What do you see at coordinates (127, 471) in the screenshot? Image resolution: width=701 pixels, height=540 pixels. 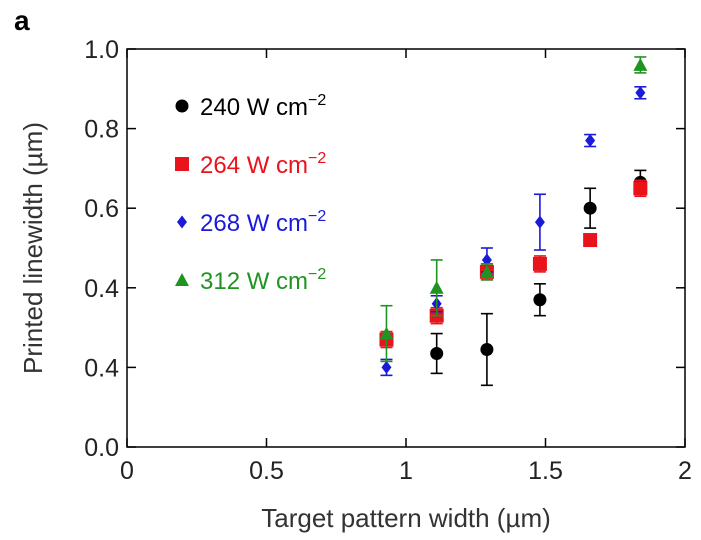 I see `x-tick-label: 0` at bounding box center [127, 471].